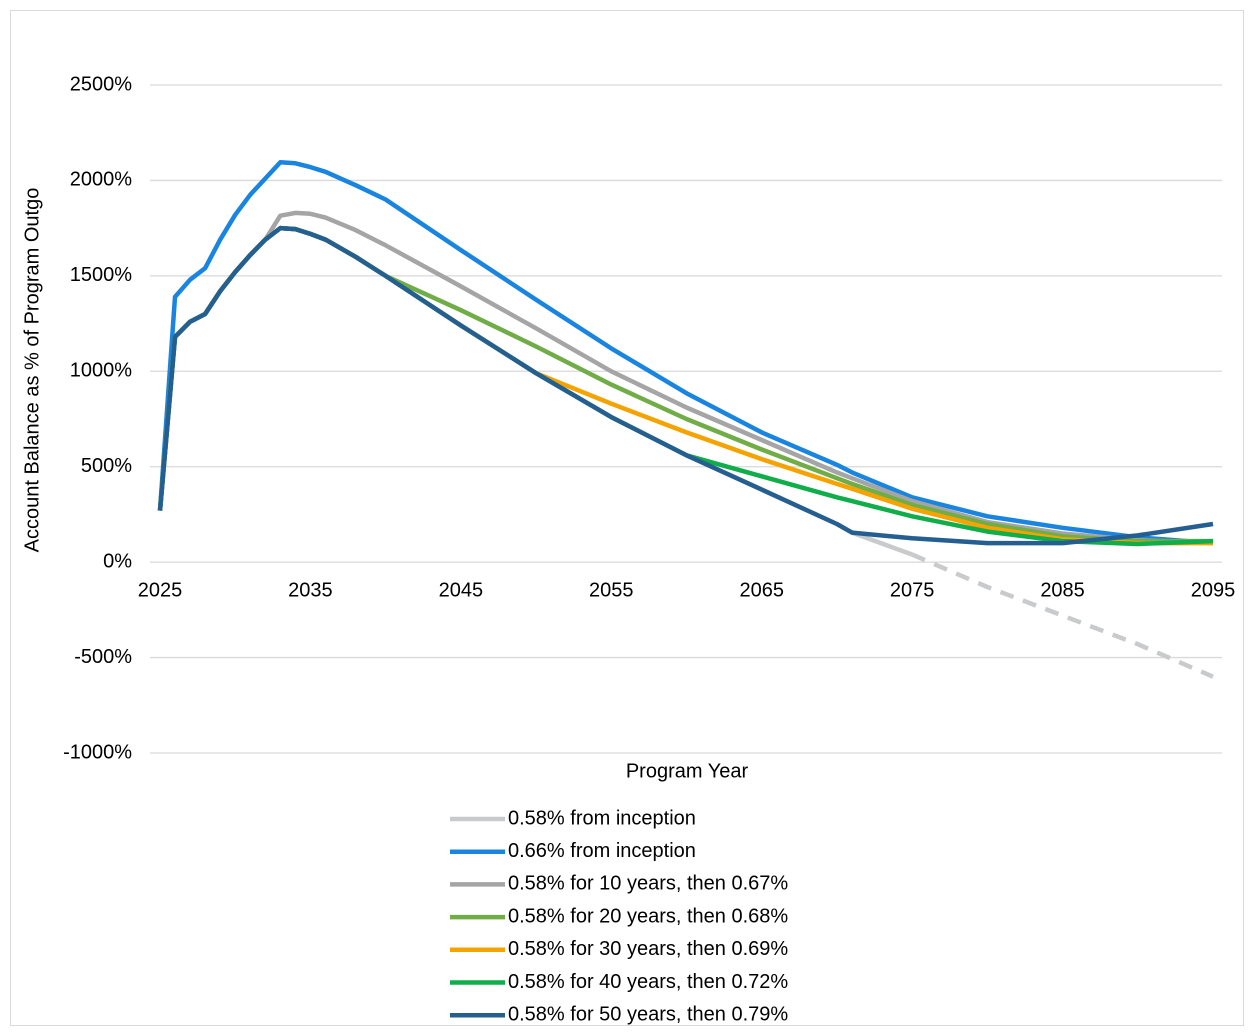 Image resolution: width=1254 pixels, height=1036 pixels. Describe the element at coordinates (160, 590) in the screenshot. I see `x-tick-label: 2025` at that location.